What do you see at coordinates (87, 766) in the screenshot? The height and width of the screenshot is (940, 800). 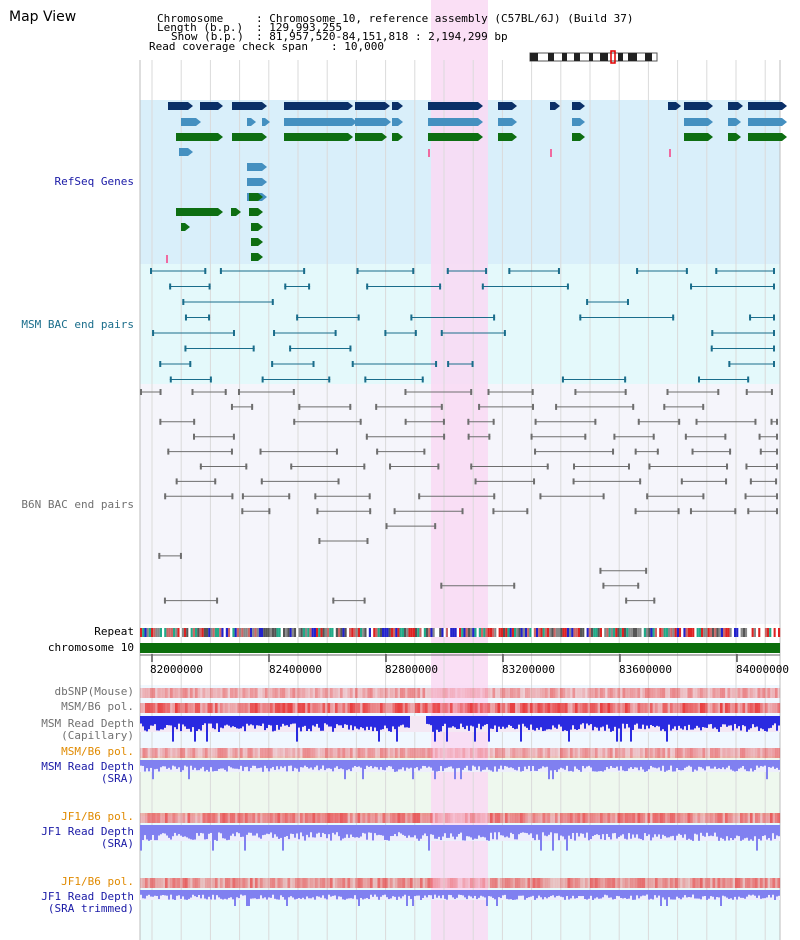 I see `track-label-msm-sra: MSM Read Depth` at bounding box center [87, 766].